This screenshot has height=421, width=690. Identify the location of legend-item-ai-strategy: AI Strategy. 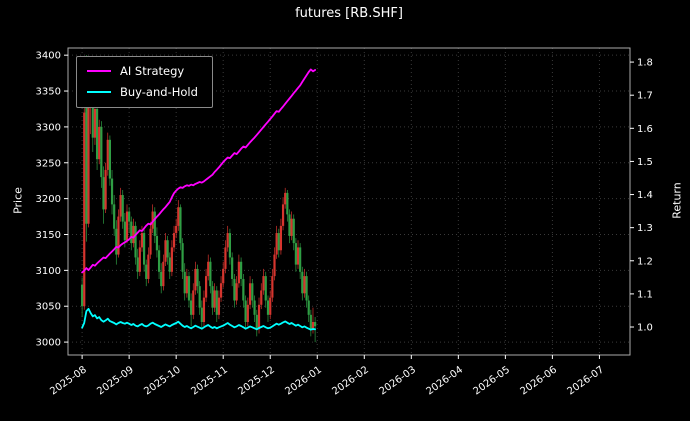
(142, 71).